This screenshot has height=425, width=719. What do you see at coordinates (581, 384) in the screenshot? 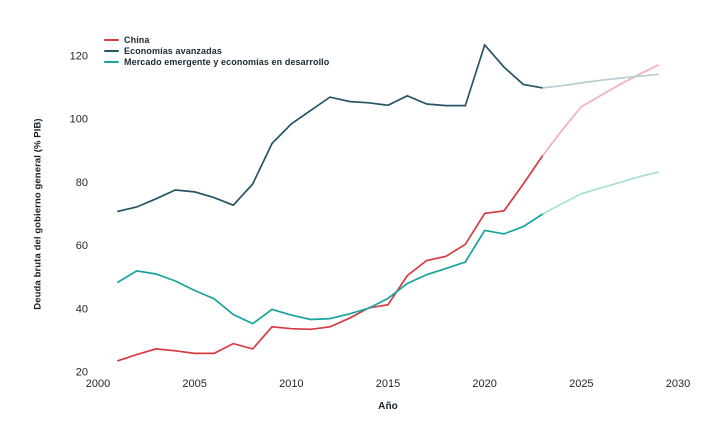
I see `x-tick-label: 2025` at bounding box center [581, 384].